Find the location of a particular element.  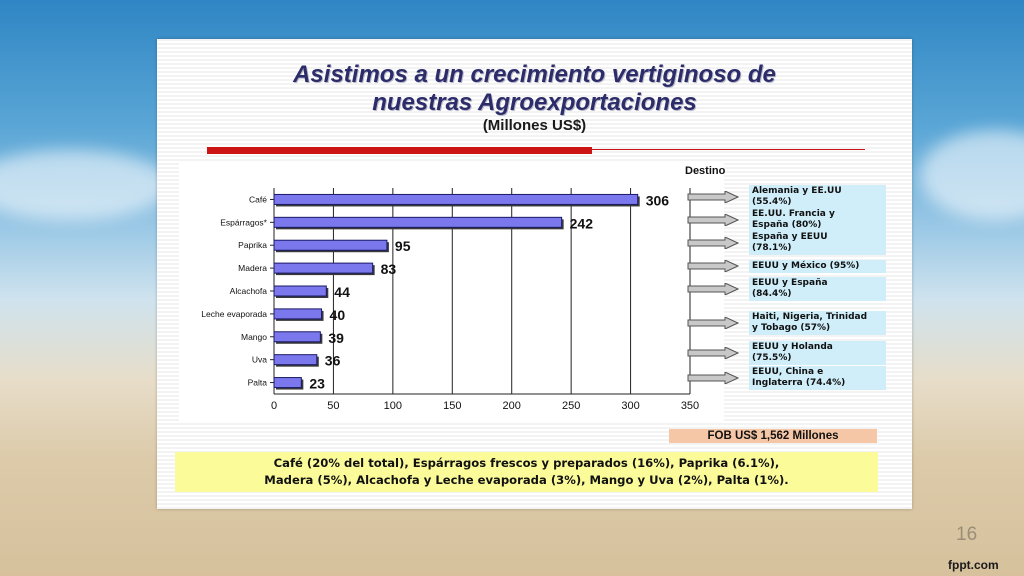

brand-label: fppt.com is located at coordinates (973, 565).